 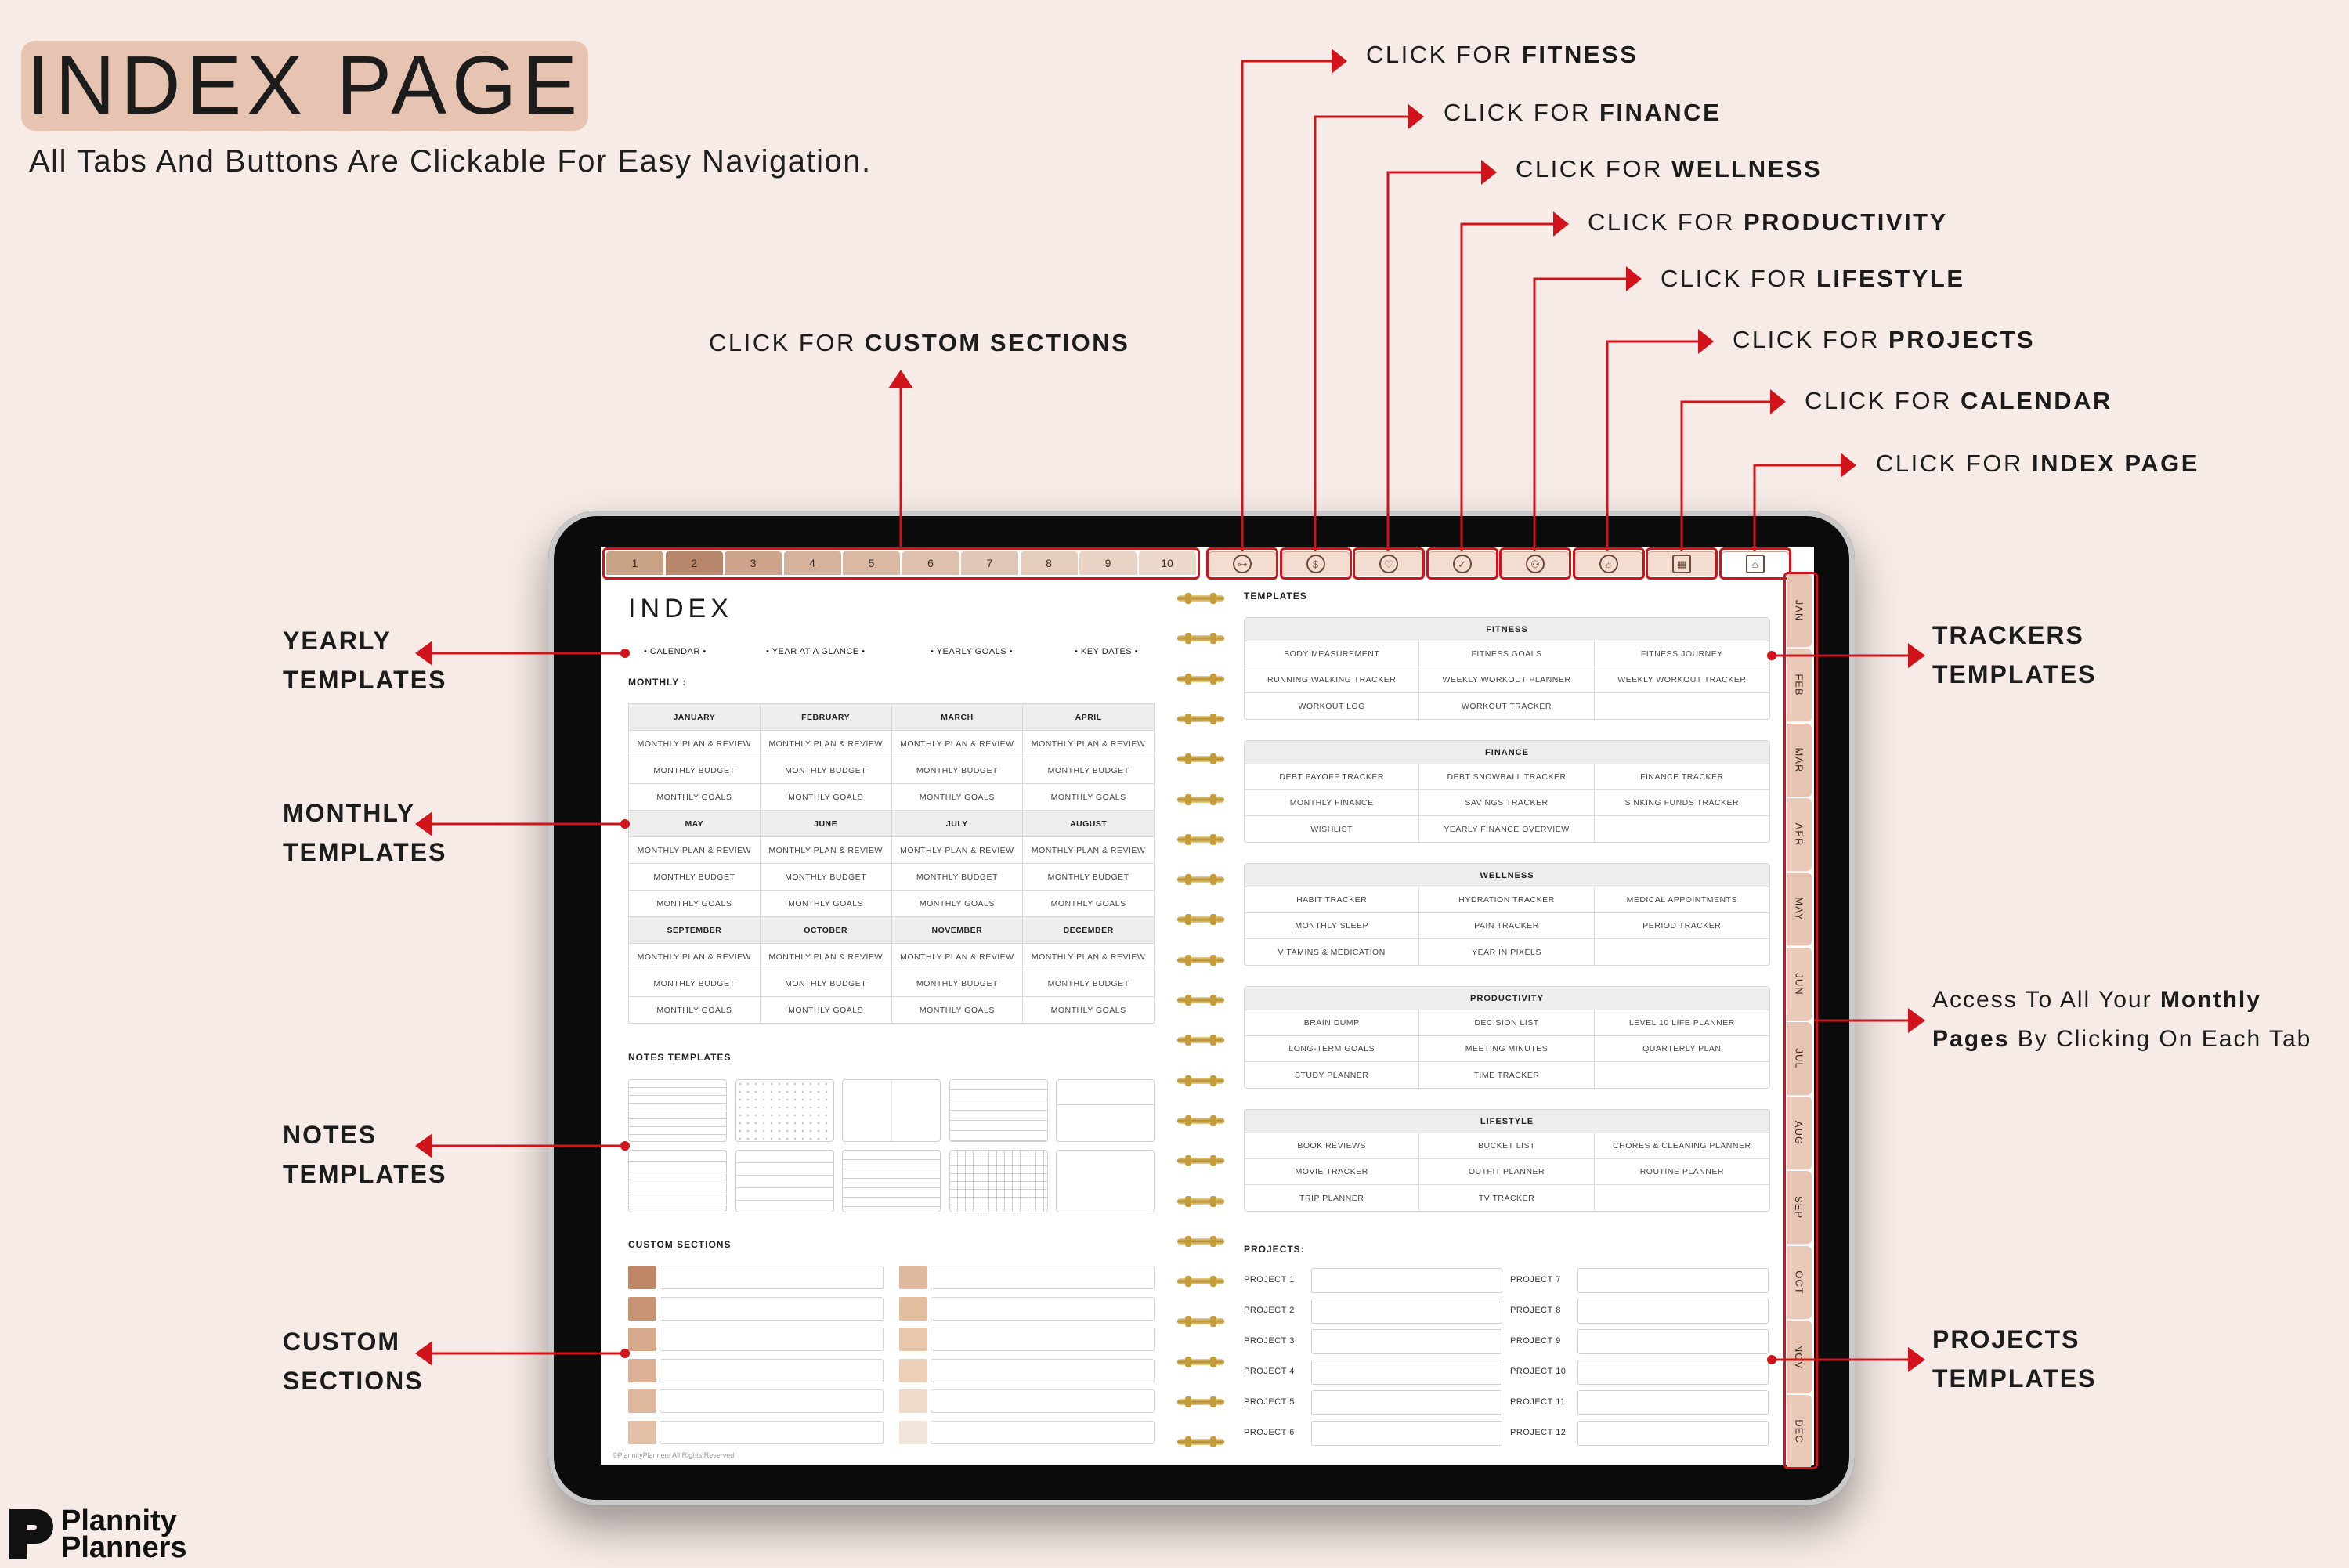 What do you see at coordinates (1507, 803) in the screenshot?
I see `template-link: SAVINGS TRACKER` at bounding box center [1507, 803].